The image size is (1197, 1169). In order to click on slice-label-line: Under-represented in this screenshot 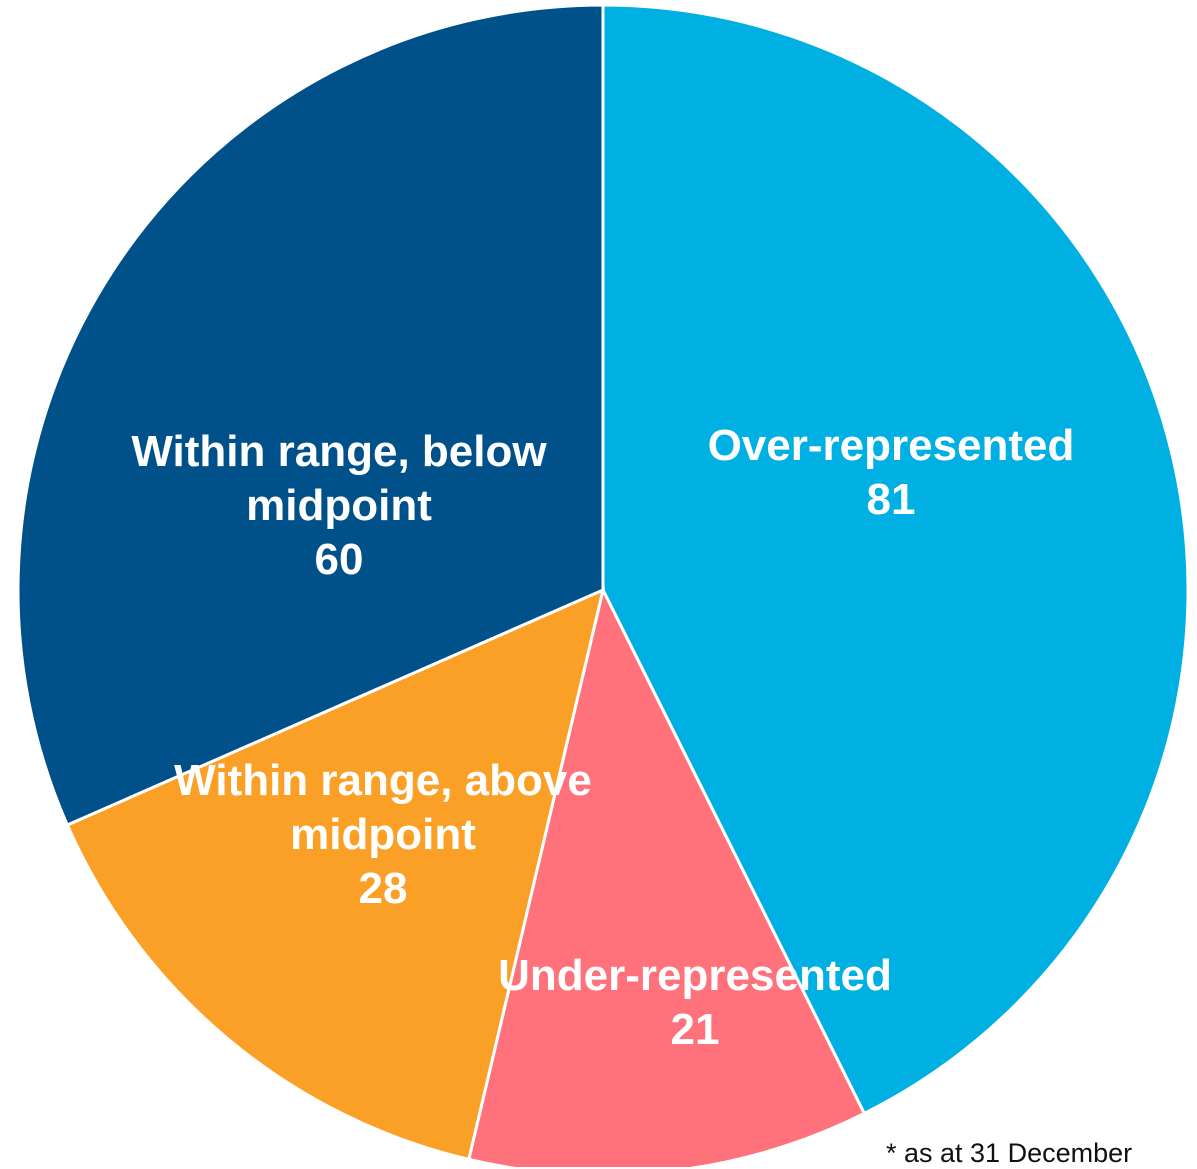, I will do `click(695, 975)`.